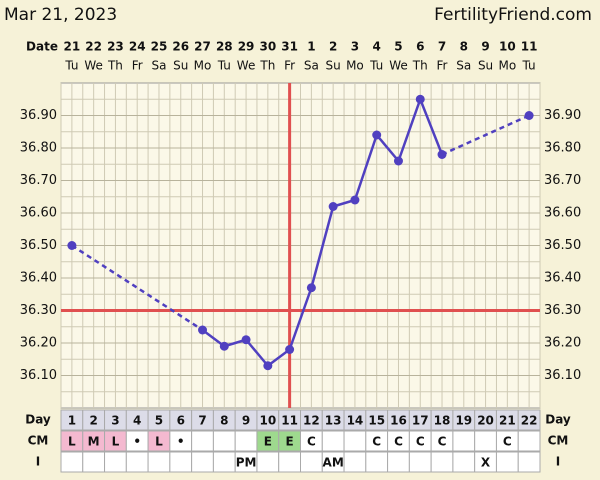  I want to click on row-label: CM, so click(38, 441).